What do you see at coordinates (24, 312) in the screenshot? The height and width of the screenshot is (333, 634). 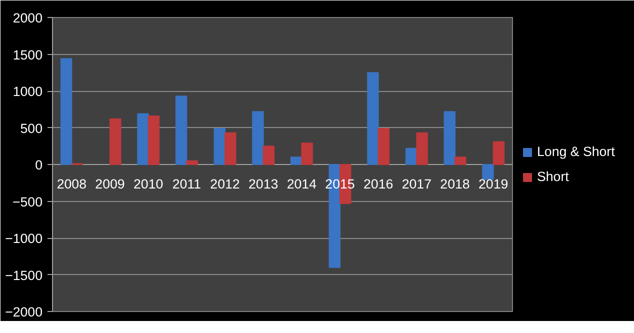 I see `y-tick-label: −2000` at bounding box center [24, 312].